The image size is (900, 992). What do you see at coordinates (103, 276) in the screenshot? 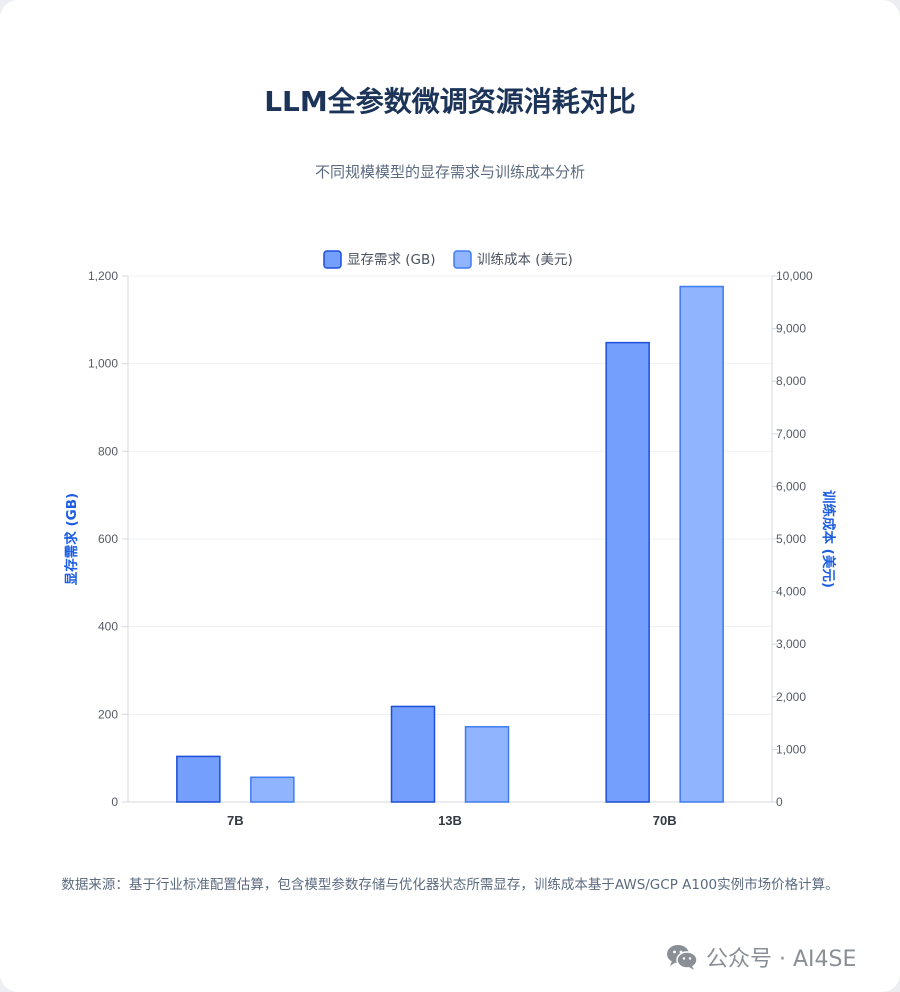
I see `left-tick-label: 1,200` at bounding box center [103, 276].